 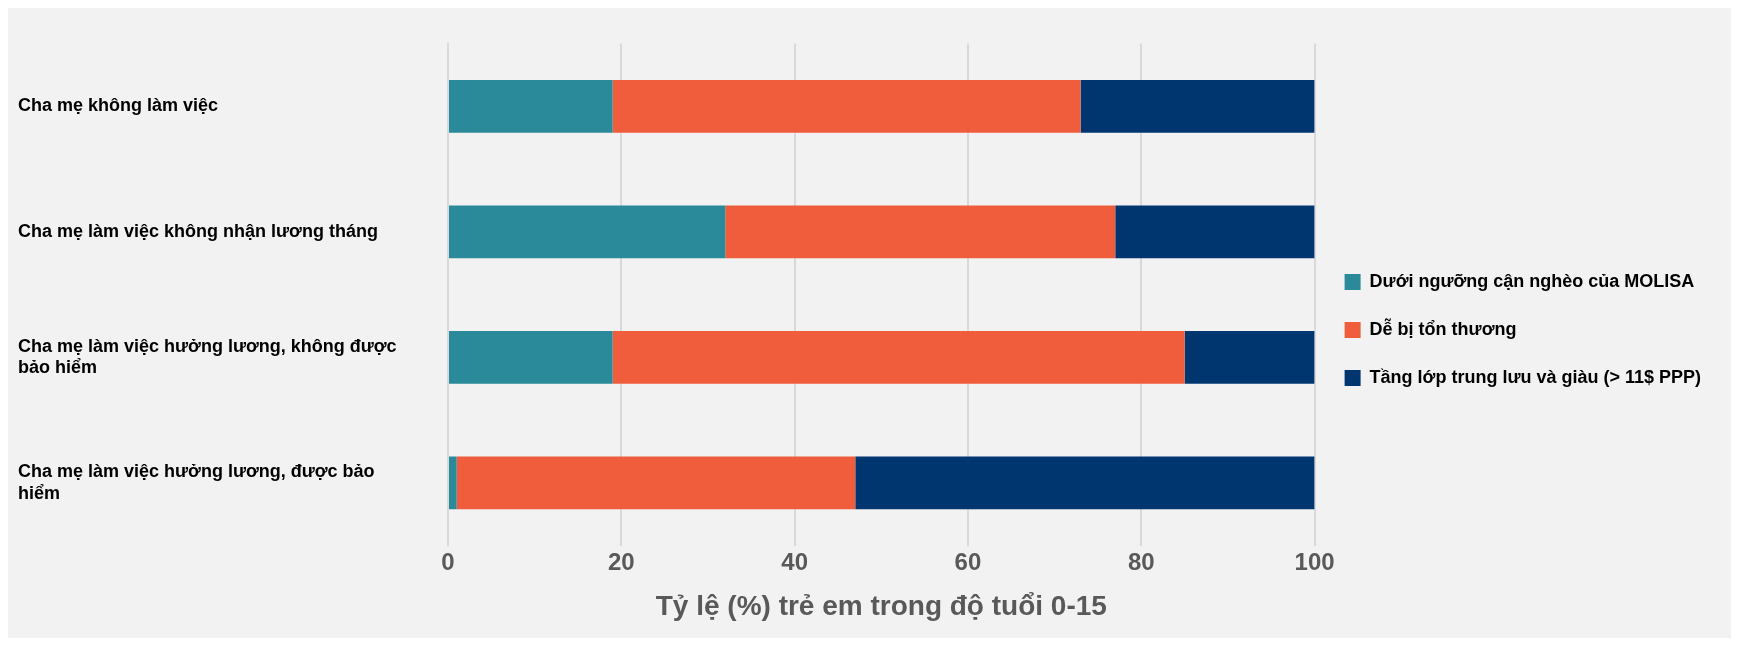 I want to click on y-tick-label: Cha mẹ không làm việc, so click(x=118, y=105).